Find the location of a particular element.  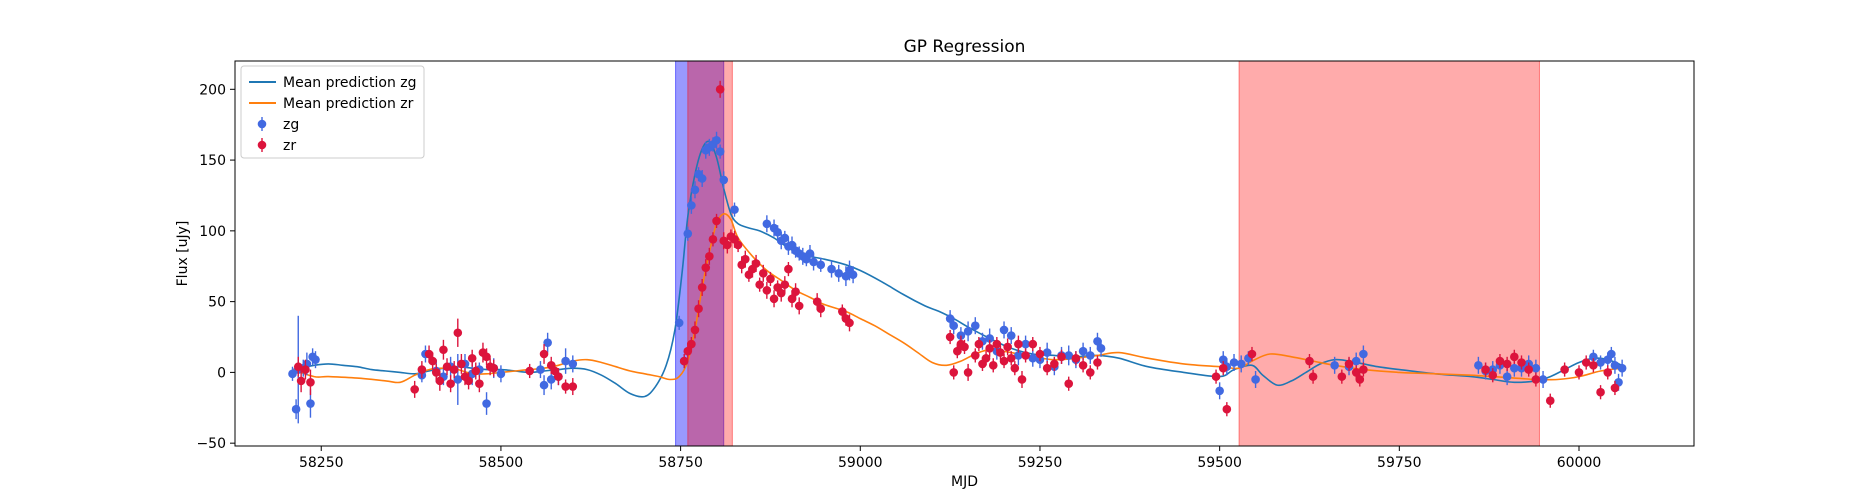

x-tick-label: 60000 is located at coordinates (1579, 463).